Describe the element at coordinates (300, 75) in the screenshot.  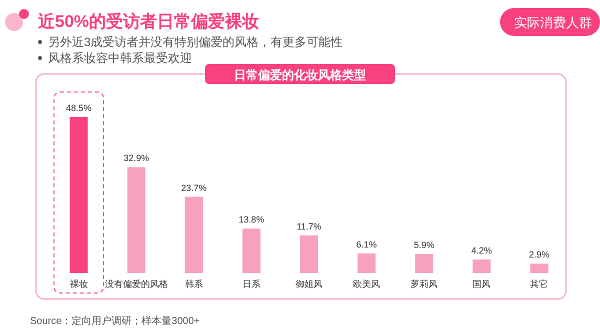
I see `chart-subtitle: 日常偏爱的化妆风格类型` at that location.